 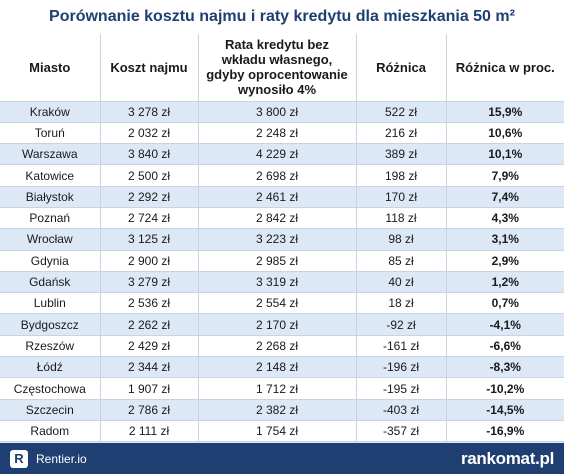 What do you see at coordinates (401, 367) in the screenshot?
I see `difference-cell: -196 zł` at bounding box center [401, 367].